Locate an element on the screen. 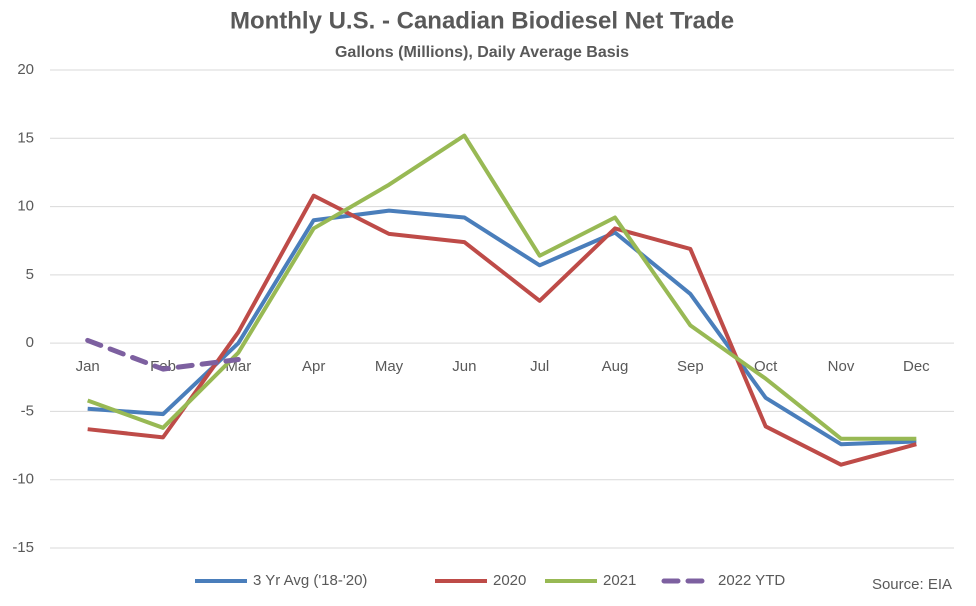 The height and width of the screenshot is (606, 976). legend-label: 2022 YTD is located at coordinates (751, 580).